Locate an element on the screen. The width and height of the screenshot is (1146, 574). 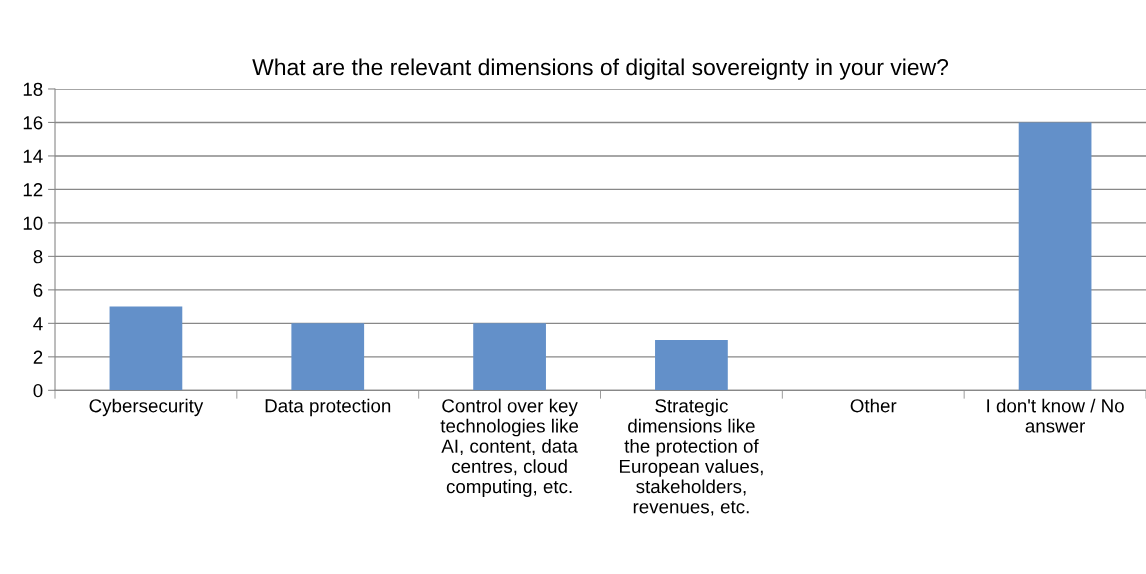
y-tick-label: 18 is located at coordinates (33, 89).